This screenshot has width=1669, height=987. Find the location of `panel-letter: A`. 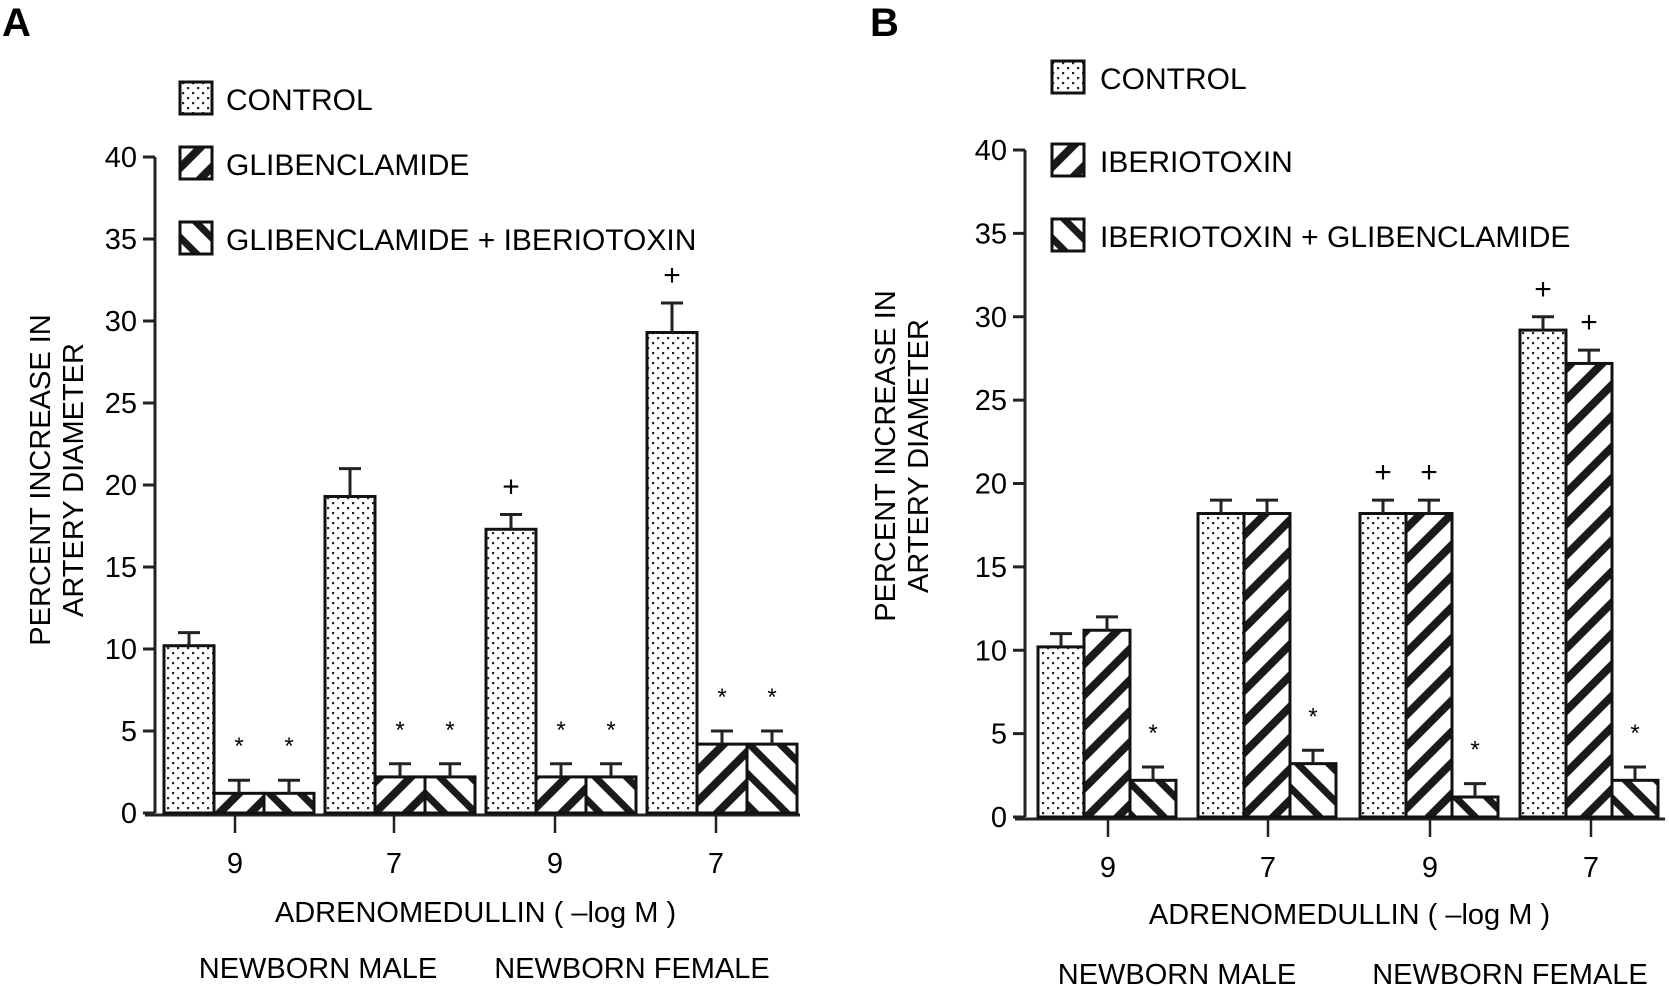

panel-letter: A is located at coordinates (16, 23).